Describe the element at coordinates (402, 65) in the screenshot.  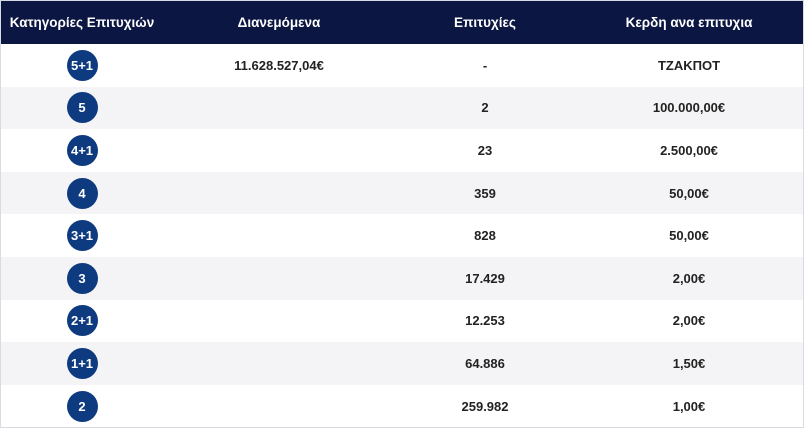
I see `table-row: 5+1 11.628.527,04€ - ΤΖΑΚΠΟΤ` at that location.